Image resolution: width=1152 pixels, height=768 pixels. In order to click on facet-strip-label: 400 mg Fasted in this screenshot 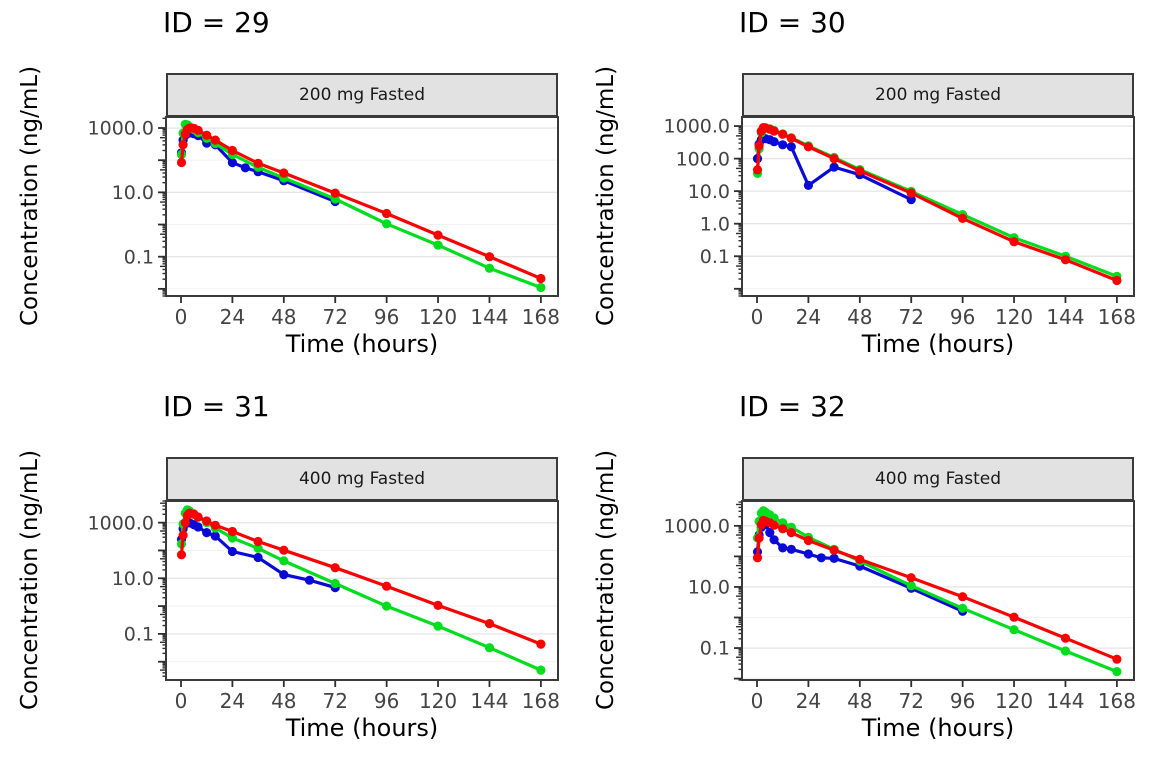, I will do `click(361, 479)`.